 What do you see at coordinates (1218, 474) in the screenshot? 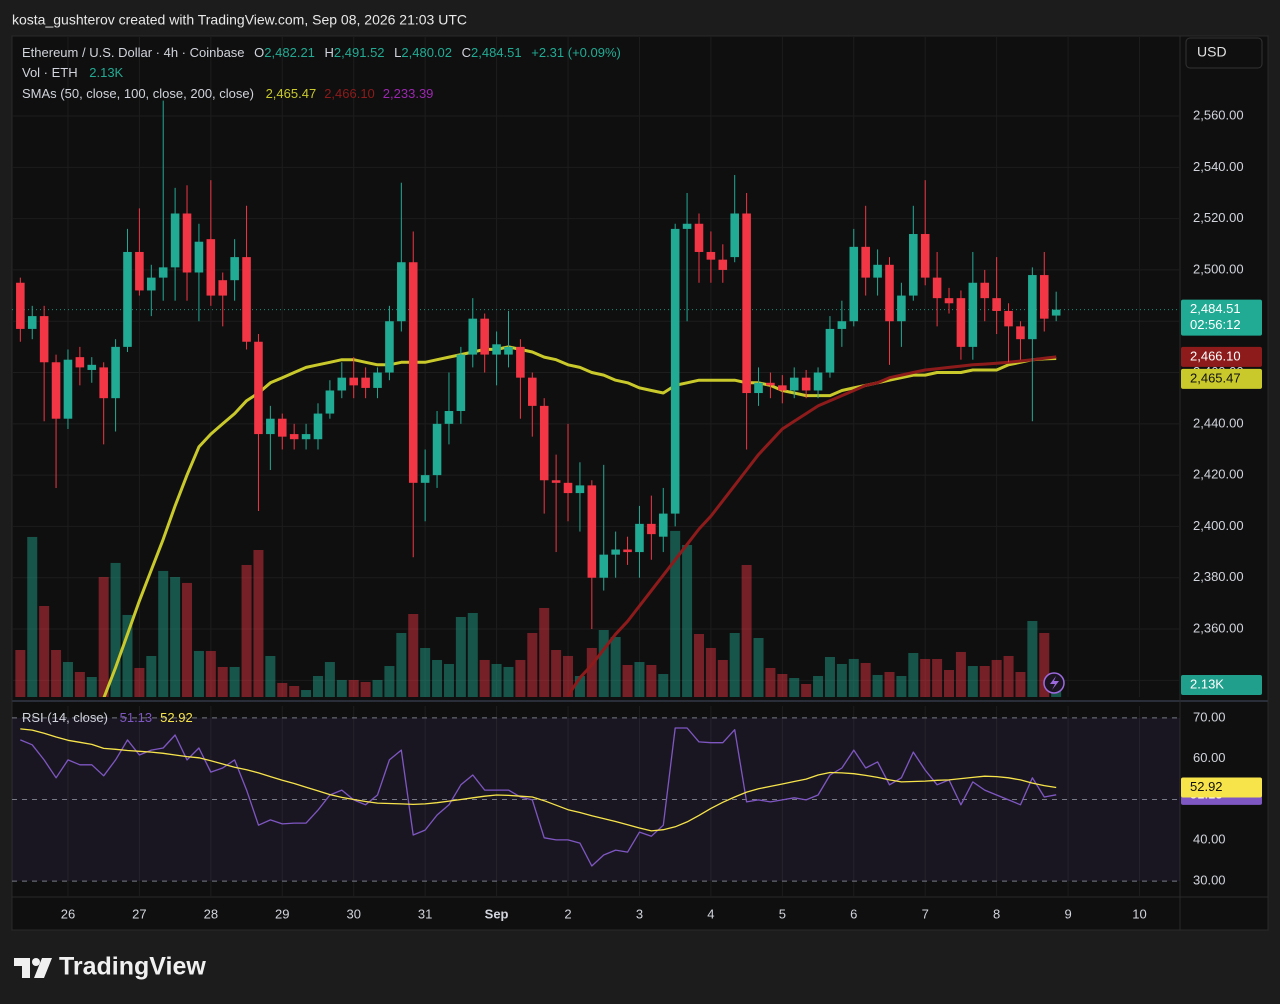
I see `y-tick-label: 2,420.00` at bounding box center [1218, 474].